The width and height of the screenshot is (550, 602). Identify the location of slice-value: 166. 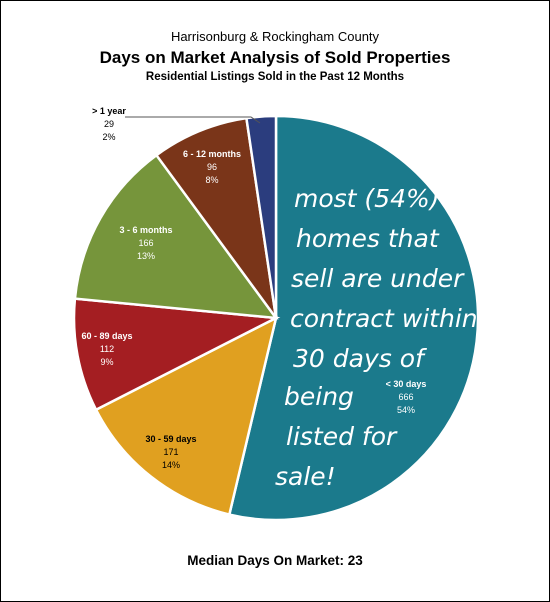
(145, 243).